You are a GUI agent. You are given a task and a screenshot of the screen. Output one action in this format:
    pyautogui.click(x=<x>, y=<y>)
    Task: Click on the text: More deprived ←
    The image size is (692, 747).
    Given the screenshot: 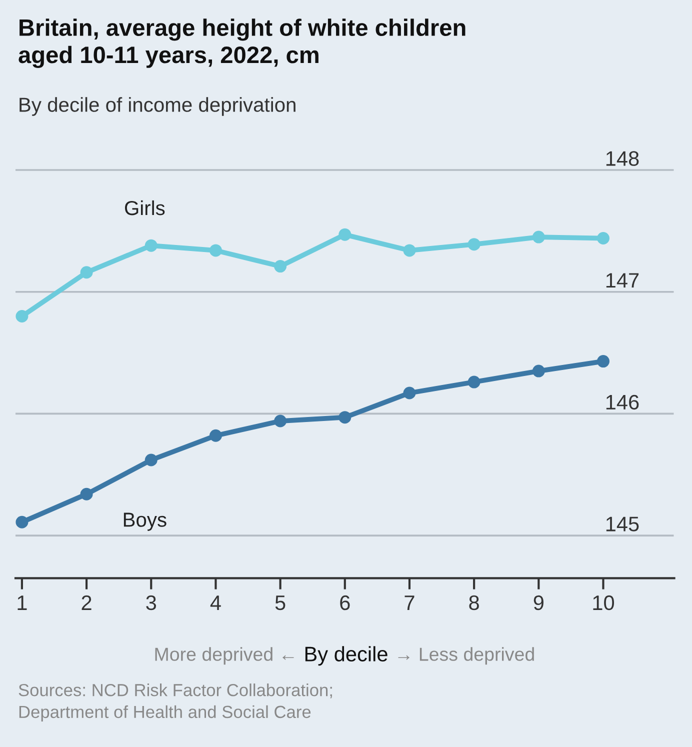 What is the action you would take?
    pyautogui.click(x=224, y=656)
    